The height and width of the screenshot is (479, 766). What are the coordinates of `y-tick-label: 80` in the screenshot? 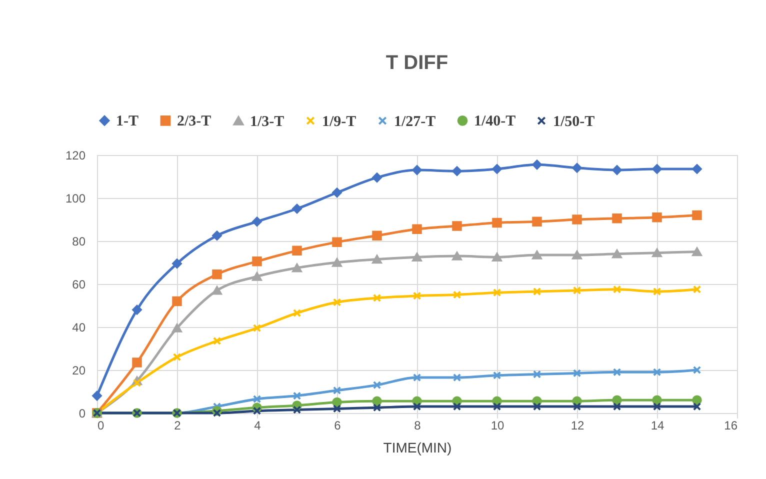 It's located at (79, 241).